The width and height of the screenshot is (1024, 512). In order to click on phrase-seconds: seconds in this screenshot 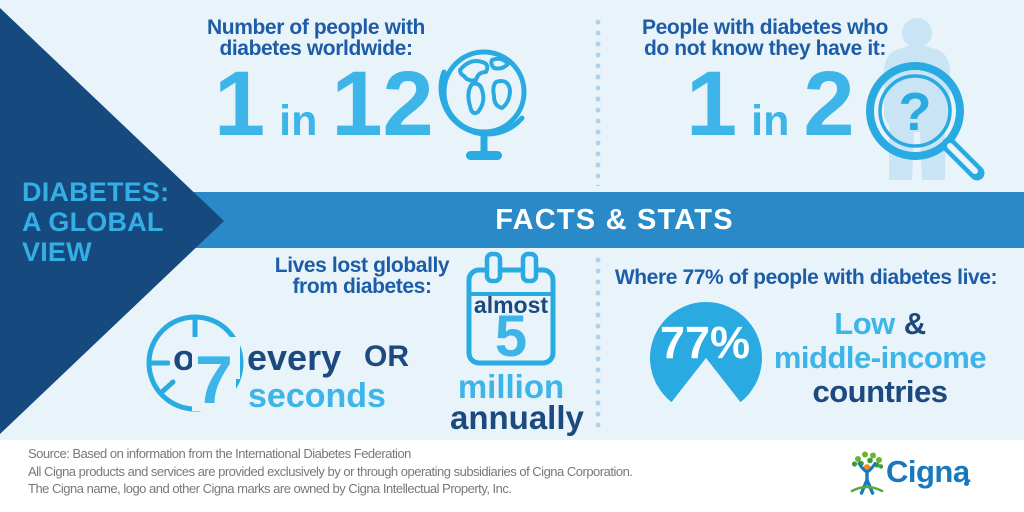, I will do `click(317, 396)`.